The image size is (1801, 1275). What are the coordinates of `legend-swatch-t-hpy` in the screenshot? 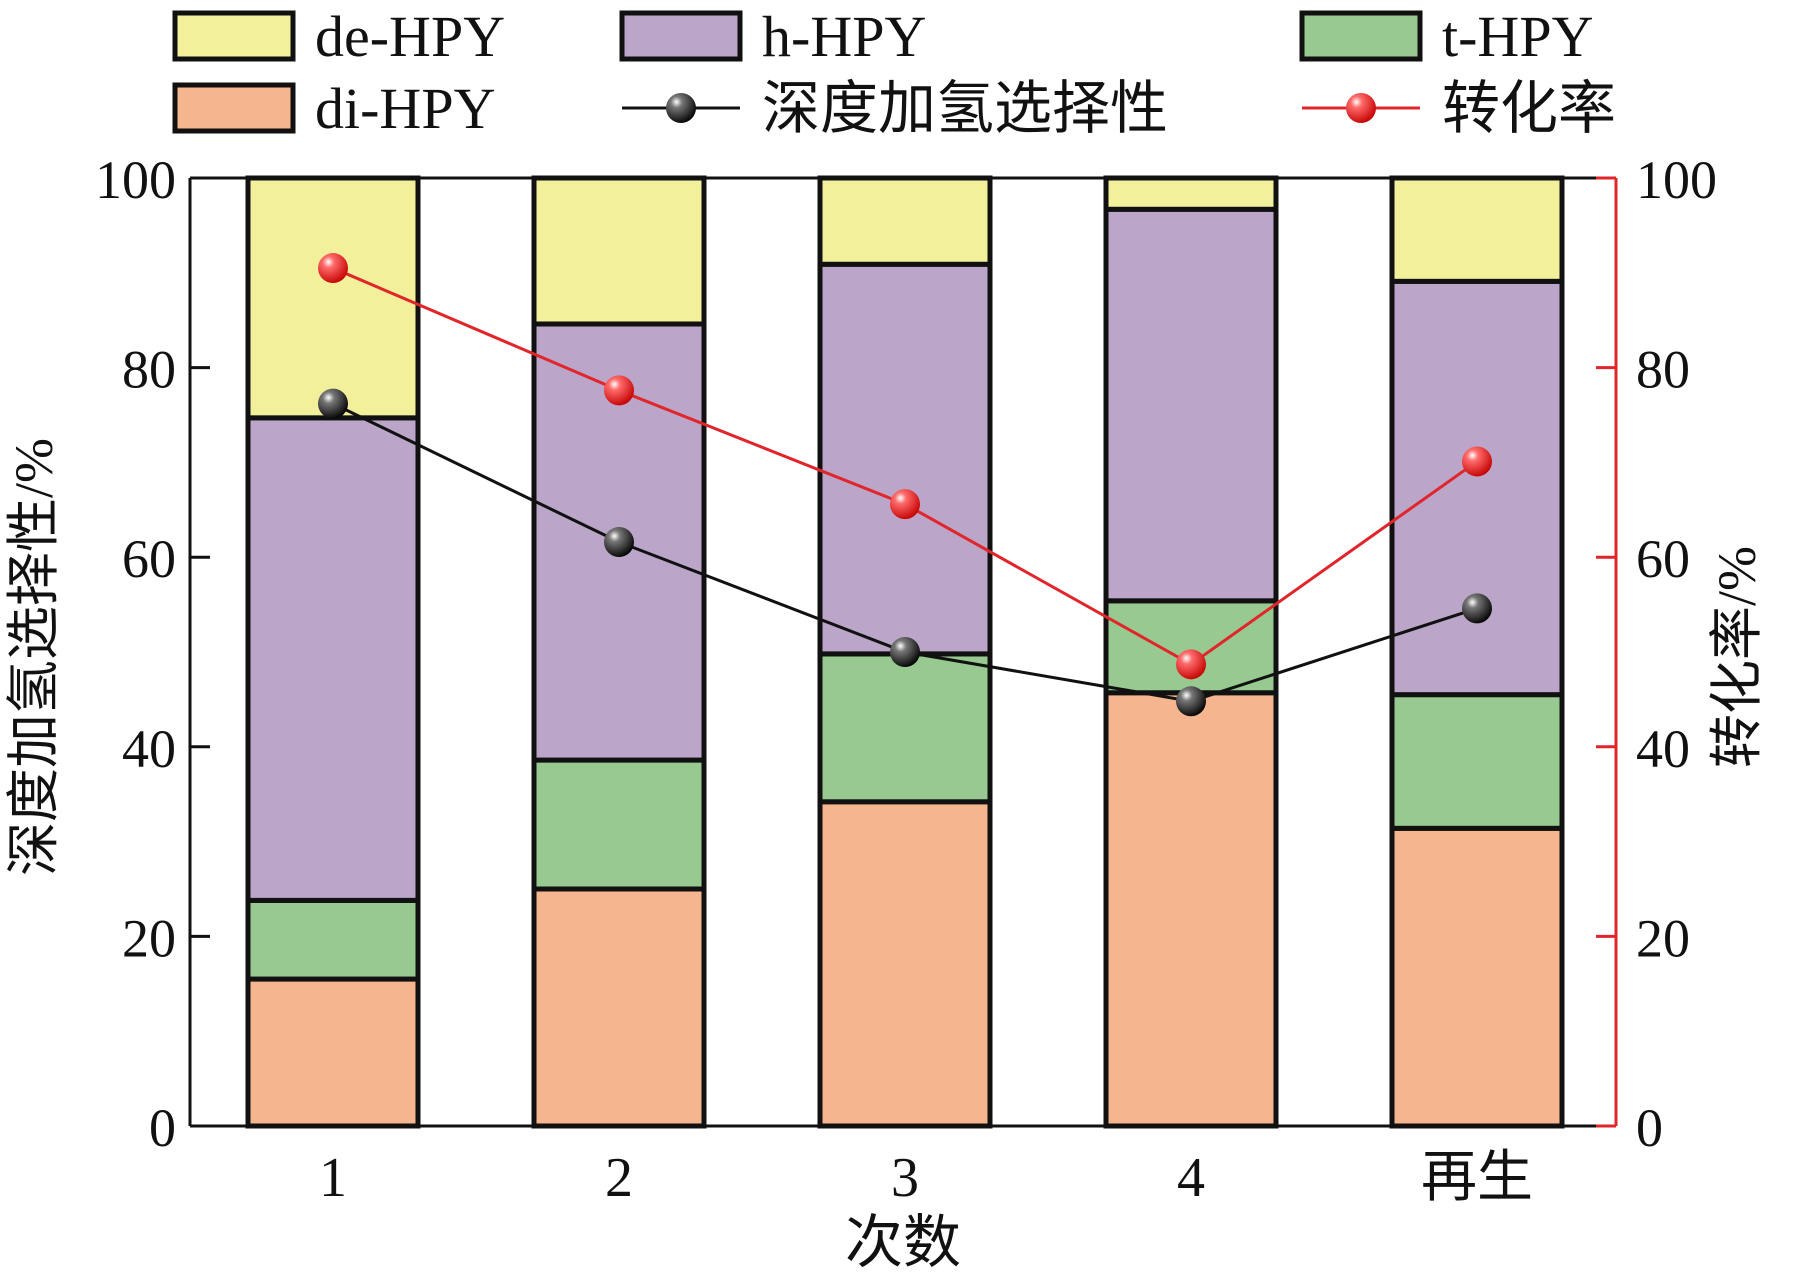 It's located at (1361, 36).